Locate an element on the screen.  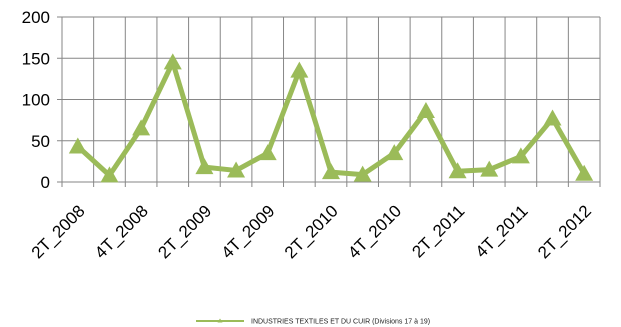
y-tick-label: 100 is located at coordinates (36, 100).